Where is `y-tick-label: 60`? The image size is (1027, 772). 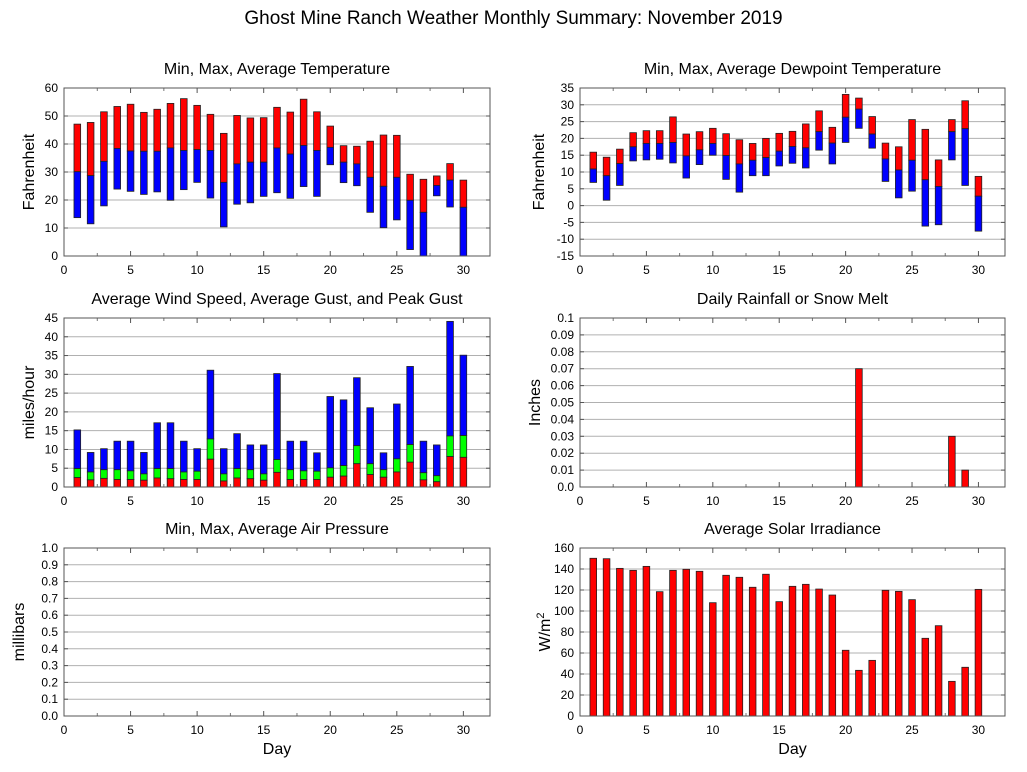 y-tick-label: 60 is located at coordinates (52, 88).